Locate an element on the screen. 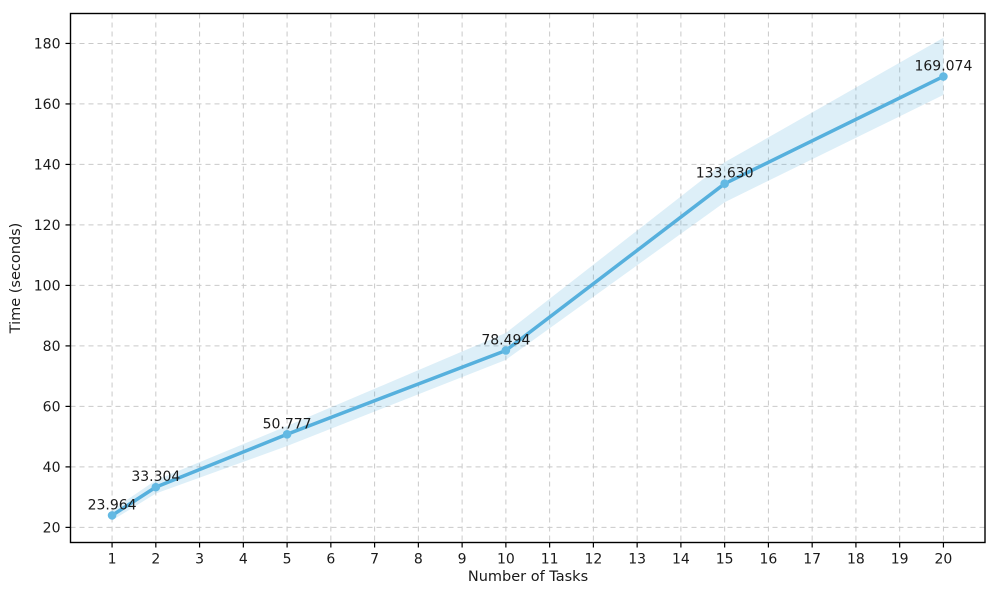 The image size is (1000, 600). y-tick-label: 80 is located at coordinates (52, 347).